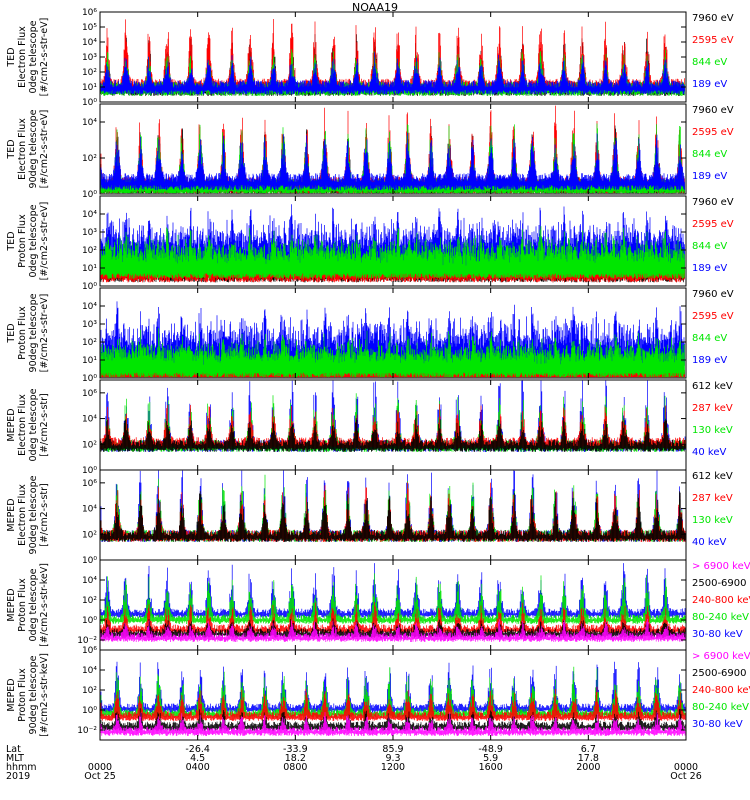 The width and height of the screenshot is (750, 800). What do you see at coordinates (588, 767) in the screenshot?
I see `x-tick-label: 2000` at bounding box center [588, 767].